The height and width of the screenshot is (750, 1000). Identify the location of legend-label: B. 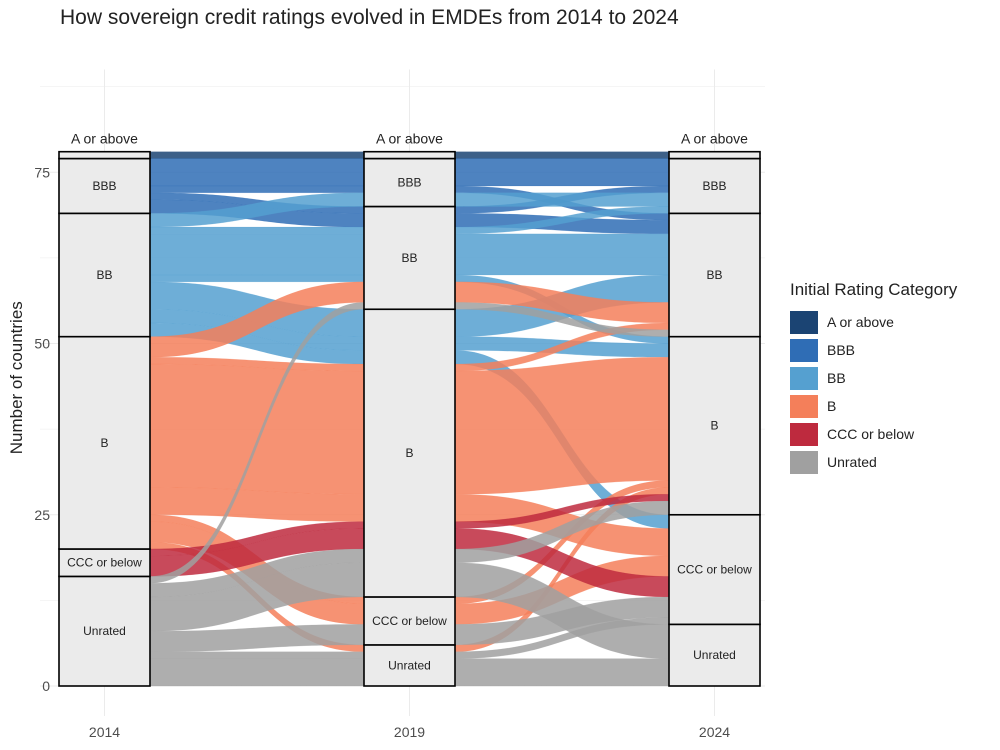
(832, 406).